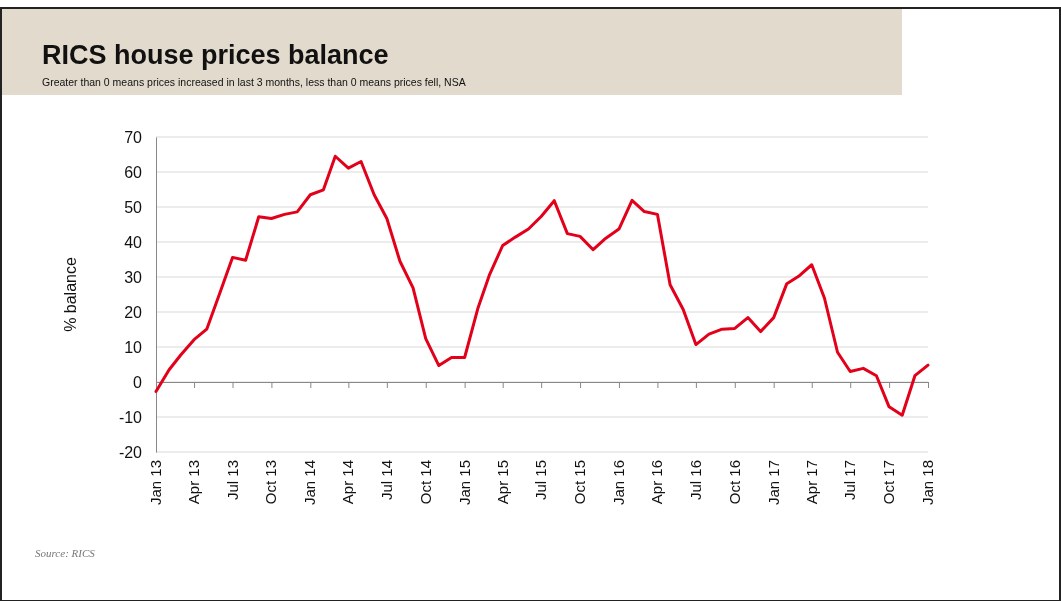 The width and height of the screenshot is (1061, 601). I want to click on x-tick-label: Oct 13, so click(271, 482).